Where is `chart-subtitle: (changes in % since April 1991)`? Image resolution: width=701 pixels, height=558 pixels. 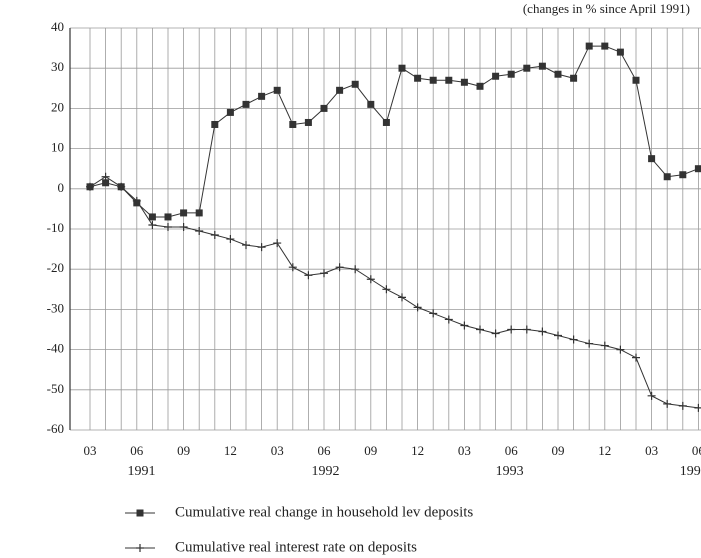
chart-subtitle: (changes in % since April 1991) is located at coordinates (606, 8).